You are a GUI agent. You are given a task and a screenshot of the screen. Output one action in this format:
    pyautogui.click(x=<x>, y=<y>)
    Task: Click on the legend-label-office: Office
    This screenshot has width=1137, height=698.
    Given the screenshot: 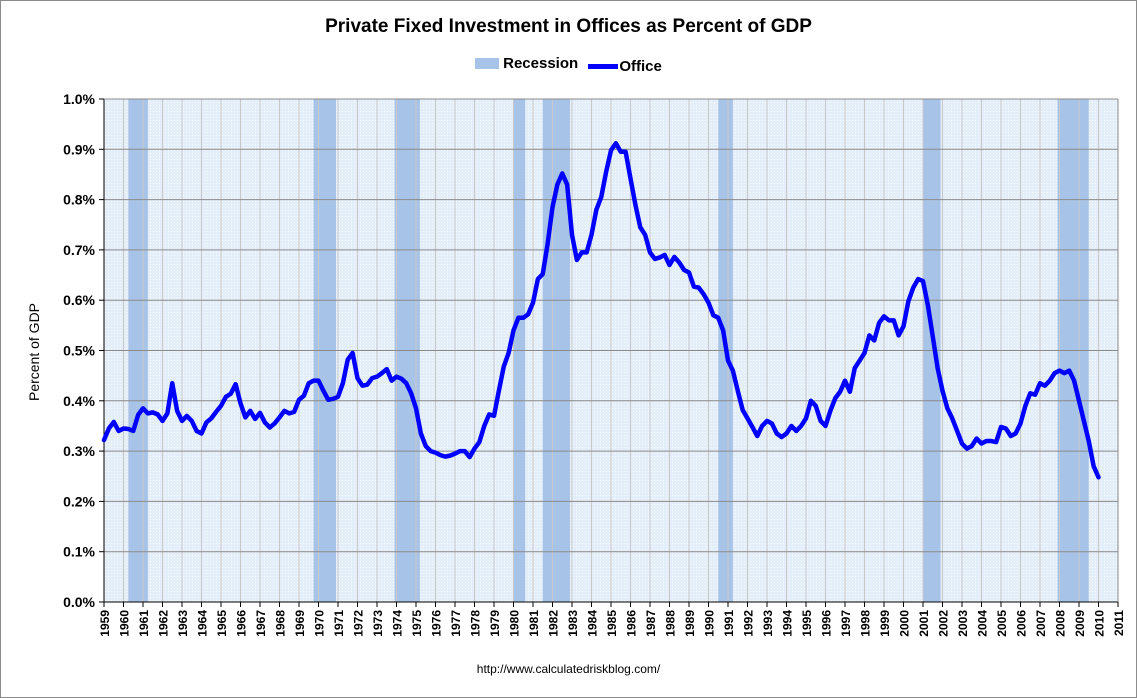 What is the action you would take?
    pyautogui.click(x=640, y=66)
    